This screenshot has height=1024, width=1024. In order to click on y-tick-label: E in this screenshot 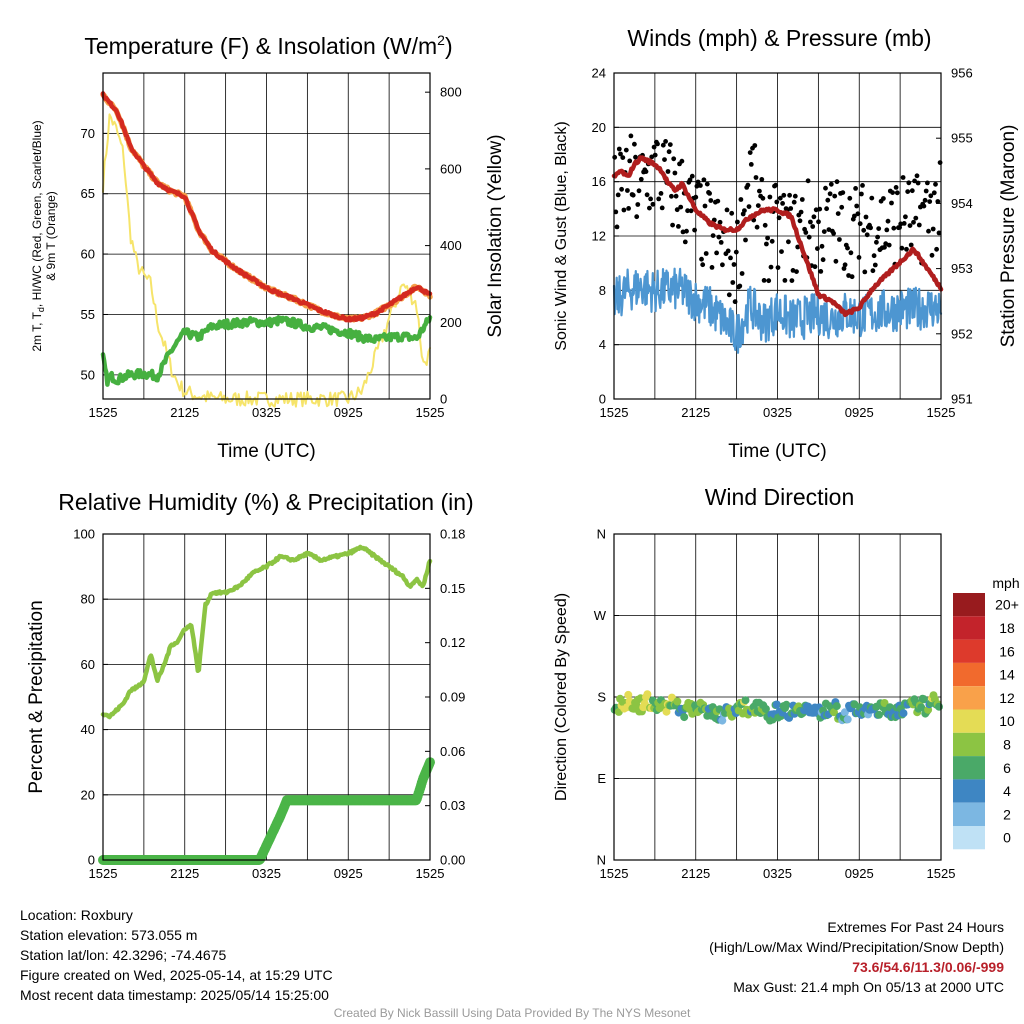, I will do `click(601, 778)`.